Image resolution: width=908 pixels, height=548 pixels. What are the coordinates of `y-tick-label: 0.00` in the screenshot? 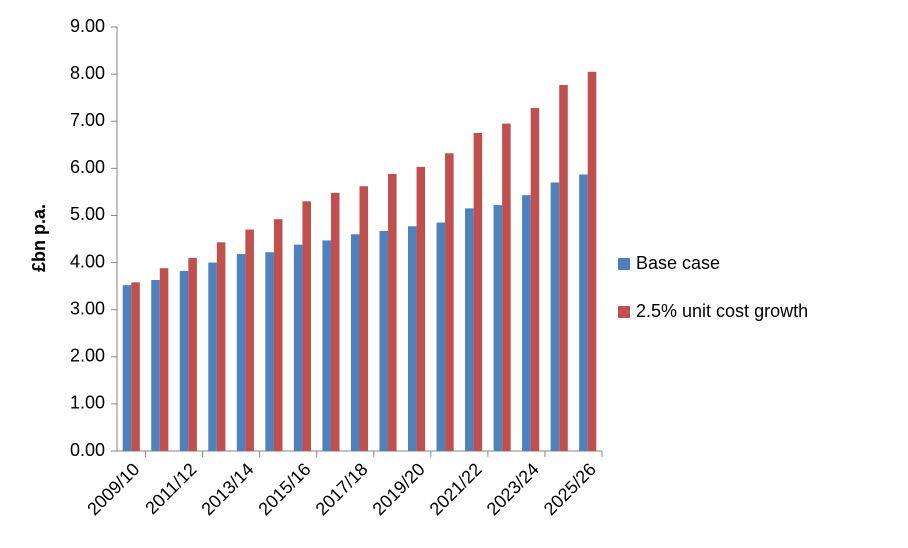 It's located at (87, 450).